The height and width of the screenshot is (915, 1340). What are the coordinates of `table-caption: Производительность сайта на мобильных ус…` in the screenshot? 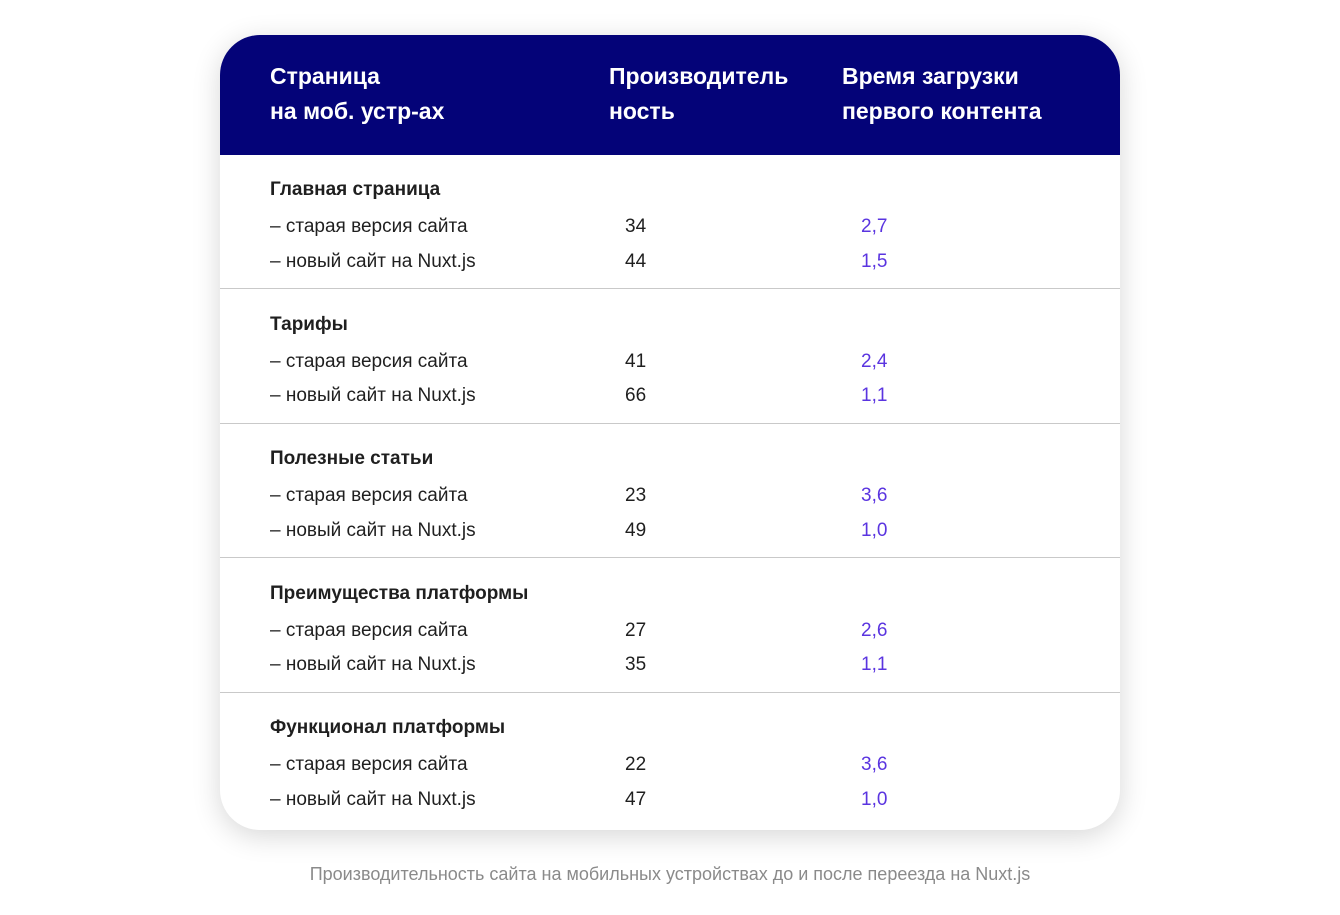 It's located at (670, 874).